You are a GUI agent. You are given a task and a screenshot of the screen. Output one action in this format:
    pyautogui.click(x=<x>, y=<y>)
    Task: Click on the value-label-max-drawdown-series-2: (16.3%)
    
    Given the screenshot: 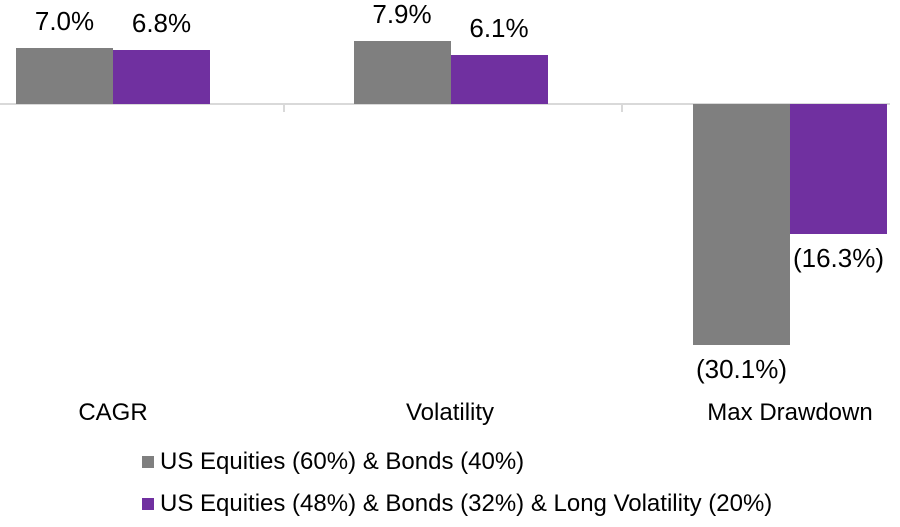 What is the action you would take?
    pyautogui.click(x=838, y=258)
    